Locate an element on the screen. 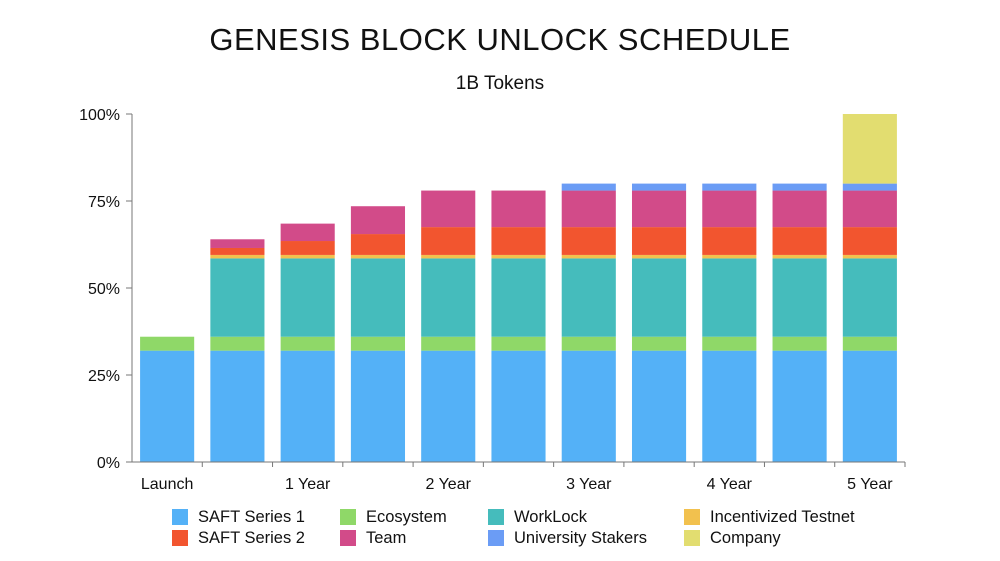  legend-item: University Stakers is located at coordinates (567, 538).